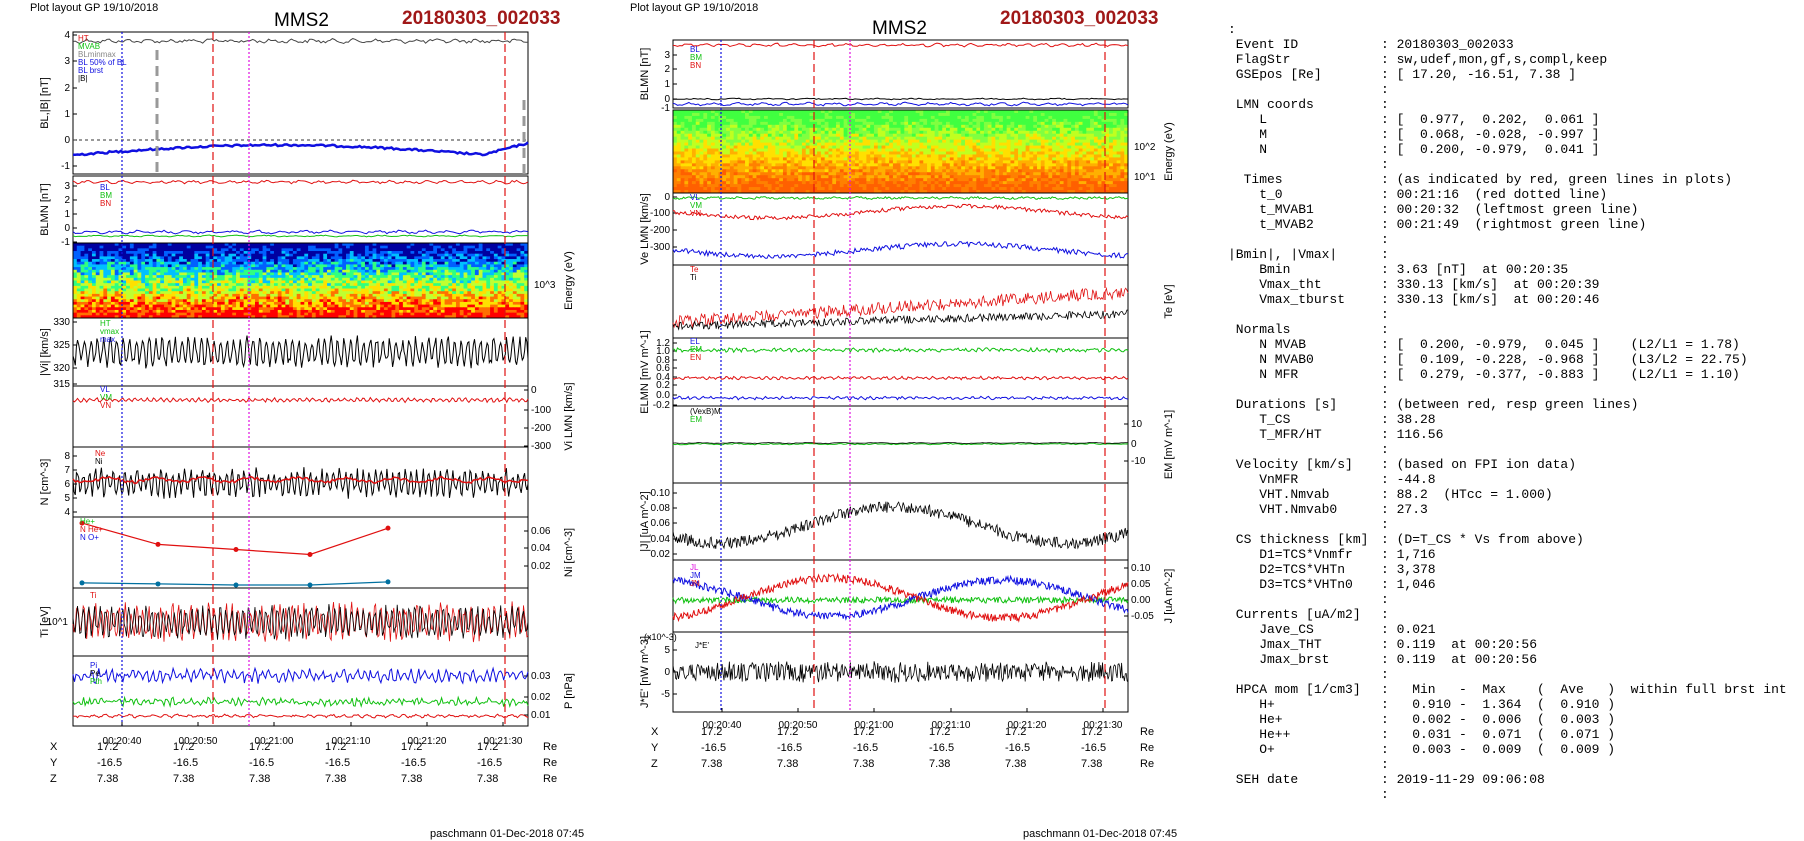  What do you see at coordinates (67, 140) in the screenshot?
I see `y-tick-label: 0` at bounding box center [67, 140].